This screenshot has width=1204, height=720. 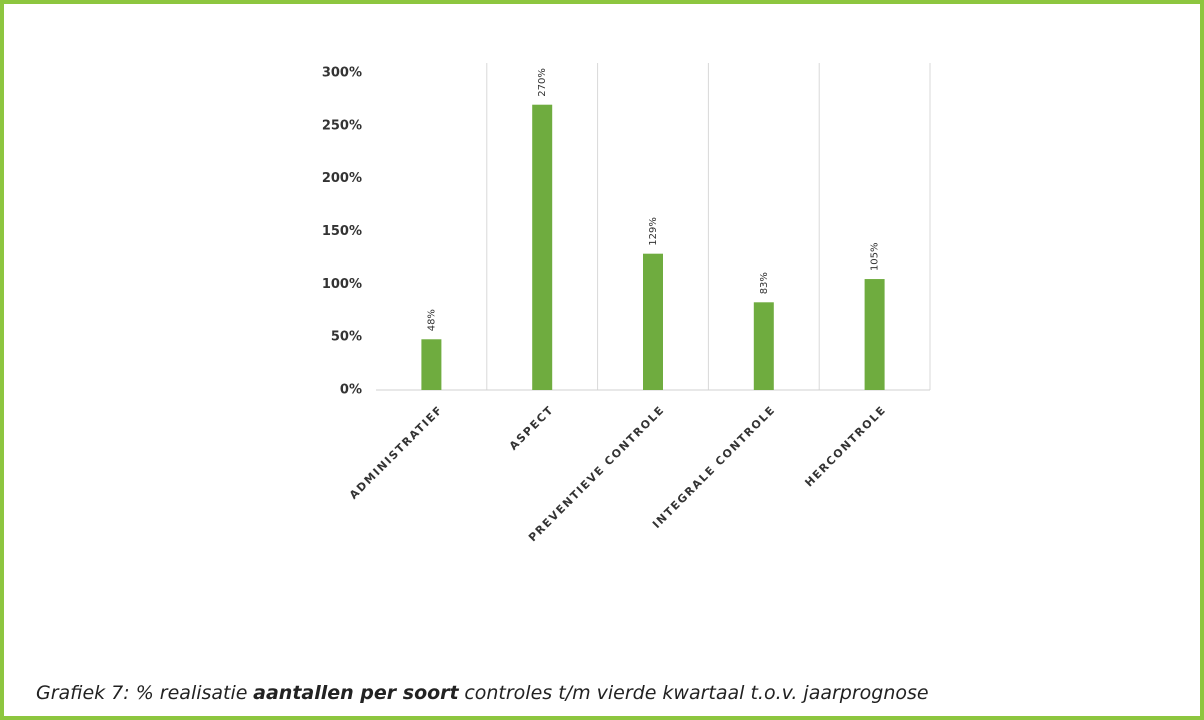 What do you see at coordinates (875, 256) in the screenshot?
I see `value-label: 105%` at bounding box center [875, 256].